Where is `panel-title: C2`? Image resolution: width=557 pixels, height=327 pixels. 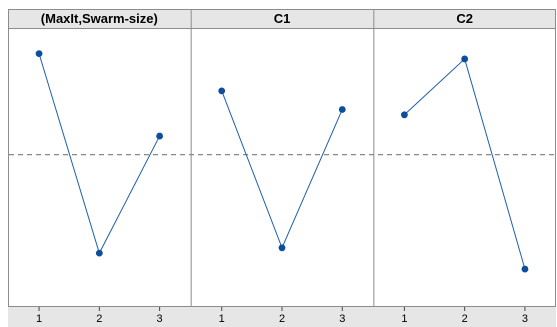
panel-title: C2 is located at coordinates (464, 18).